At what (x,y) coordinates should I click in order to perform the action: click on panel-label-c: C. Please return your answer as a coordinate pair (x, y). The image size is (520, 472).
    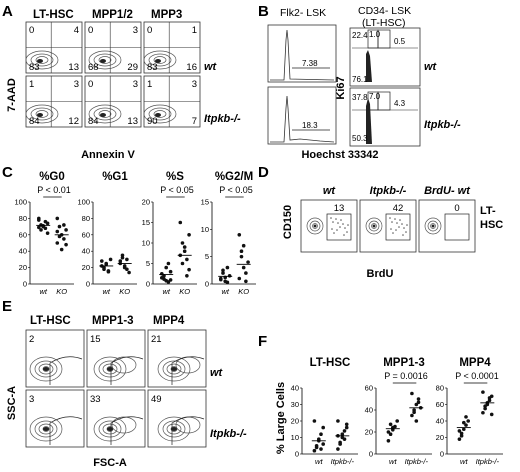
    Looking at the image, I should click on (7, 172).